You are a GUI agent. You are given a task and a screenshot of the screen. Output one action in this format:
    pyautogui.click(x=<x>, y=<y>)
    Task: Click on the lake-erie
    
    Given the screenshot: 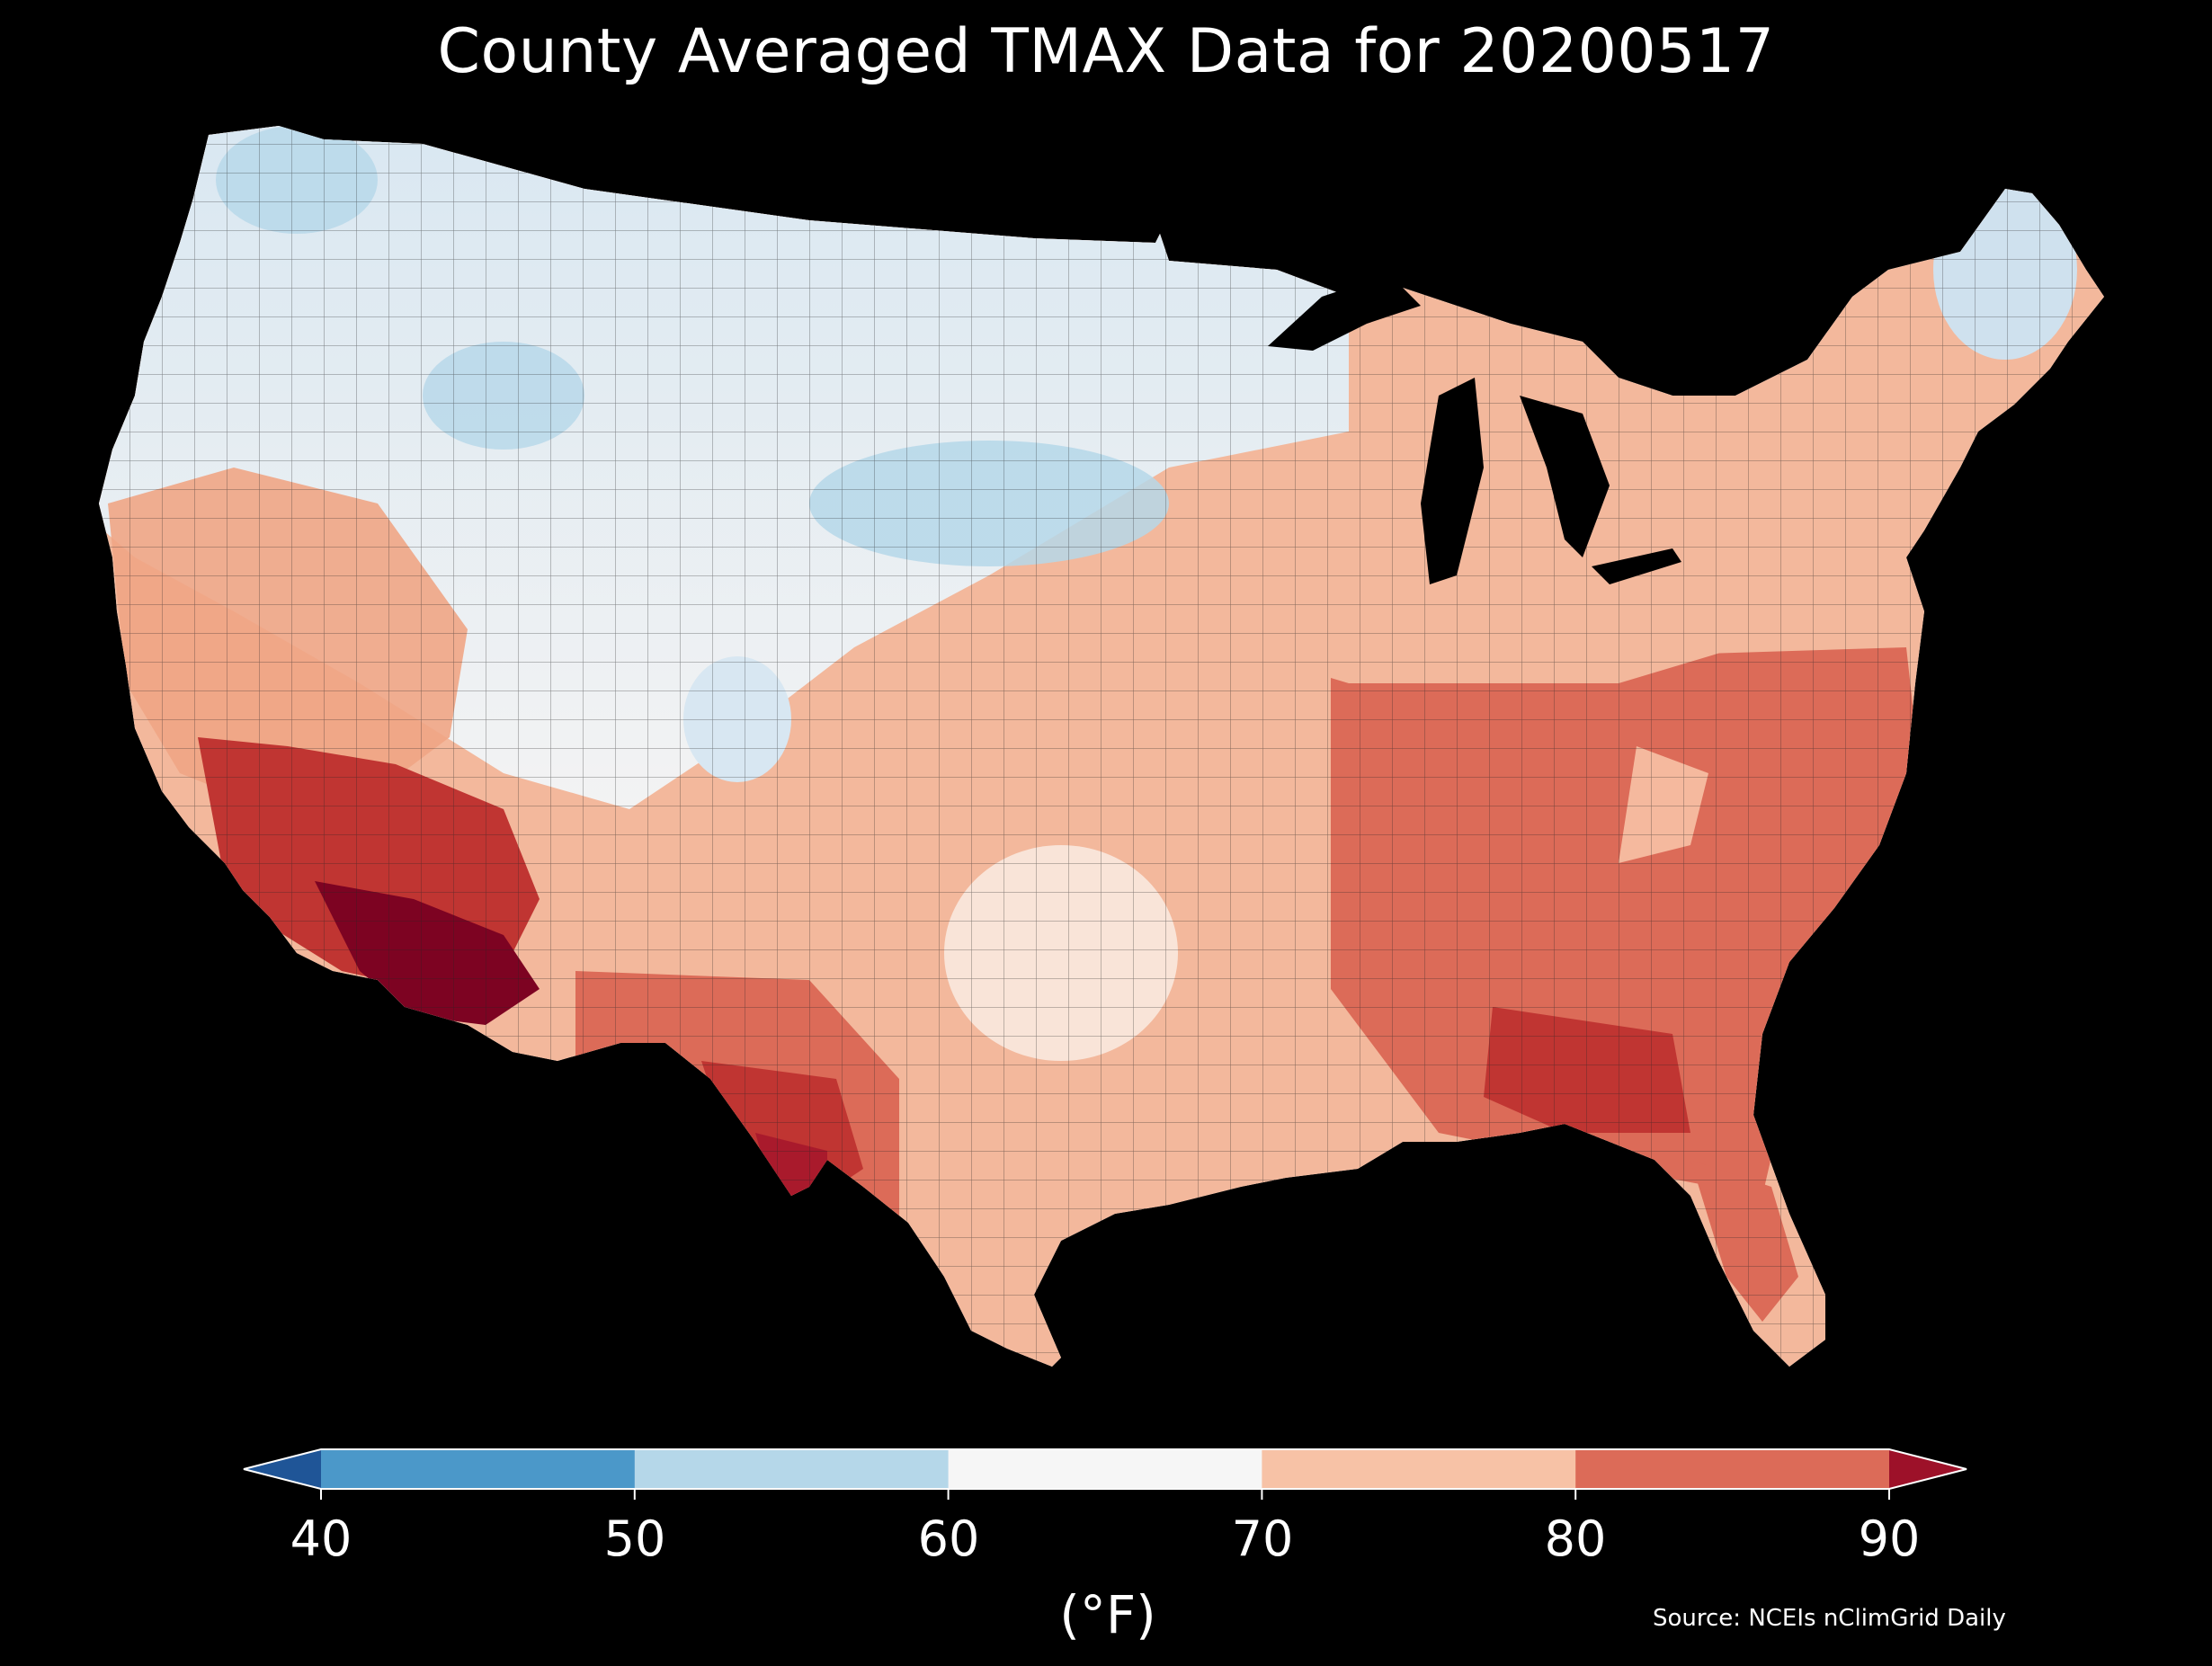 What is the action you would take?
    pyautogui.click(x=1636, y=566)
    